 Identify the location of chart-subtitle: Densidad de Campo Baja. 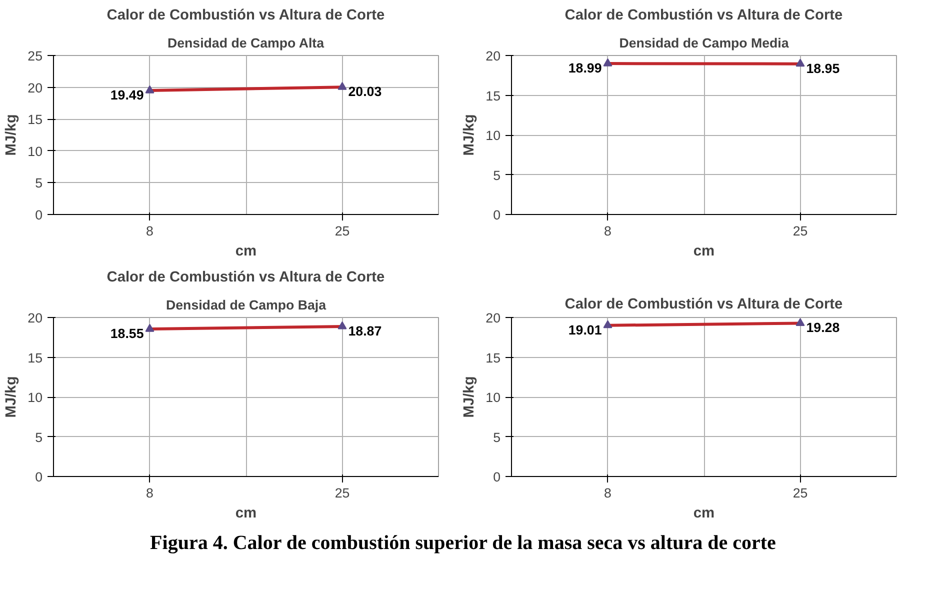
(246, 305).